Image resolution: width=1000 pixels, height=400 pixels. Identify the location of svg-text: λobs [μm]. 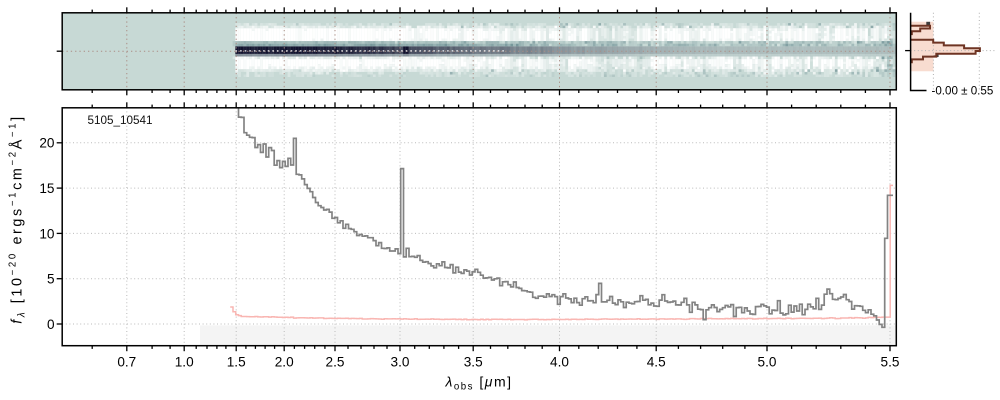
(478, 382).